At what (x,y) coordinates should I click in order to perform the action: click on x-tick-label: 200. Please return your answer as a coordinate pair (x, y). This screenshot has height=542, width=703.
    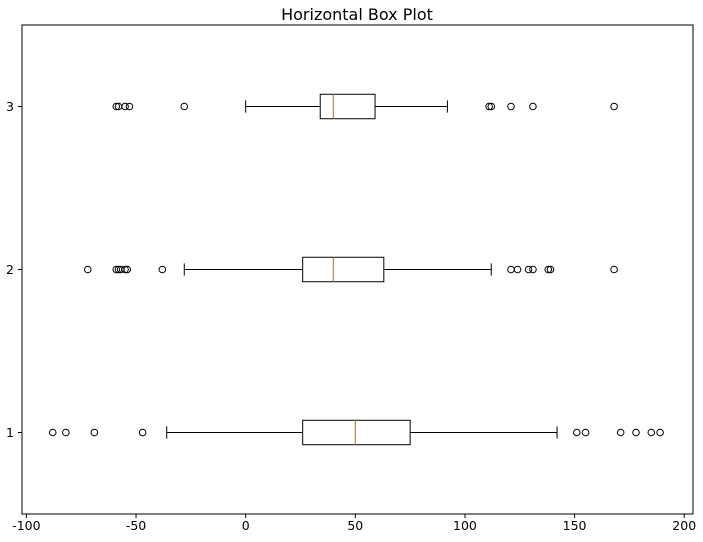
    Looking at the image, I should click on (684, 525).